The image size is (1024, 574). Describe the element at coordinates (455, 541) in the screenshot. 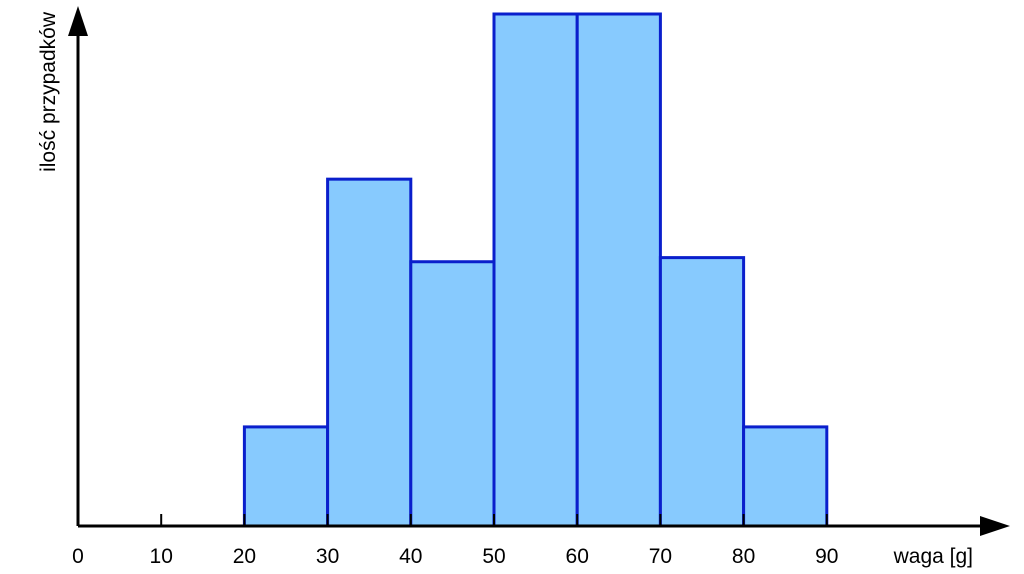

I see `ticks-layer: 0 10 20 30 40 50 60 70 80 90` at that location.